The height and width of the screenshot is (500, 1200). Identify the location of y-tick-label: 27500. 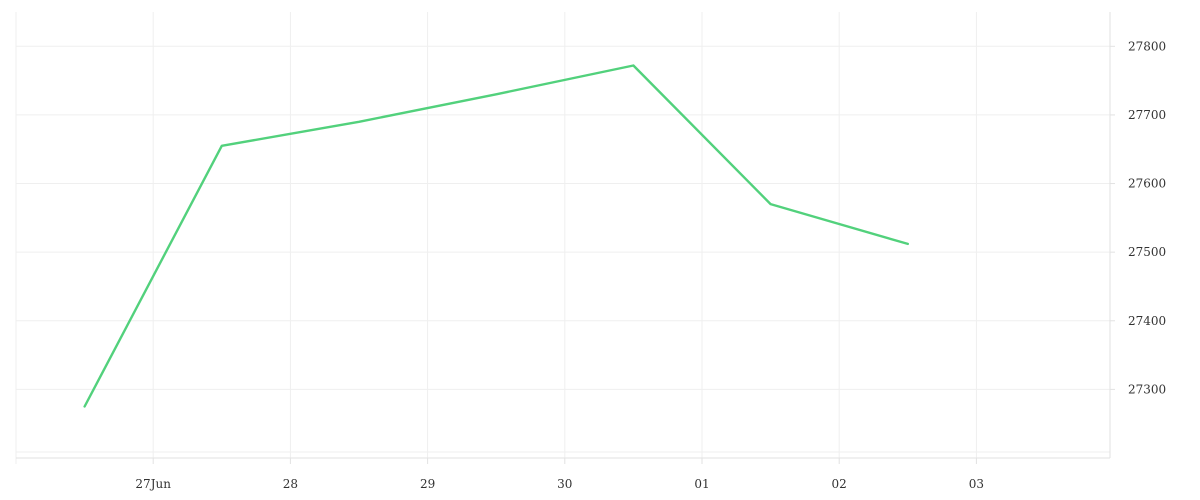
(1147, 252).